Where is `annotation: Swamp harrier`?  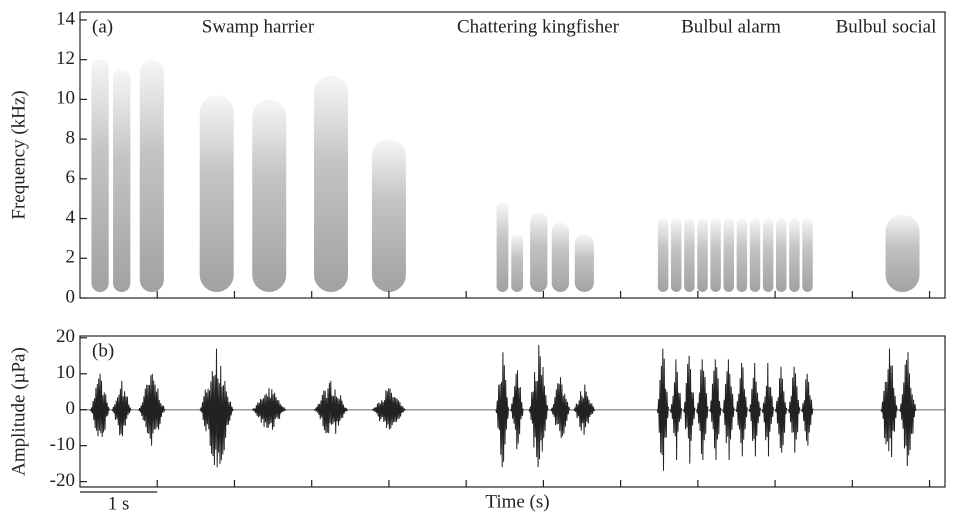
annotation: Swamp harrier is located at coordinates (258, 26).